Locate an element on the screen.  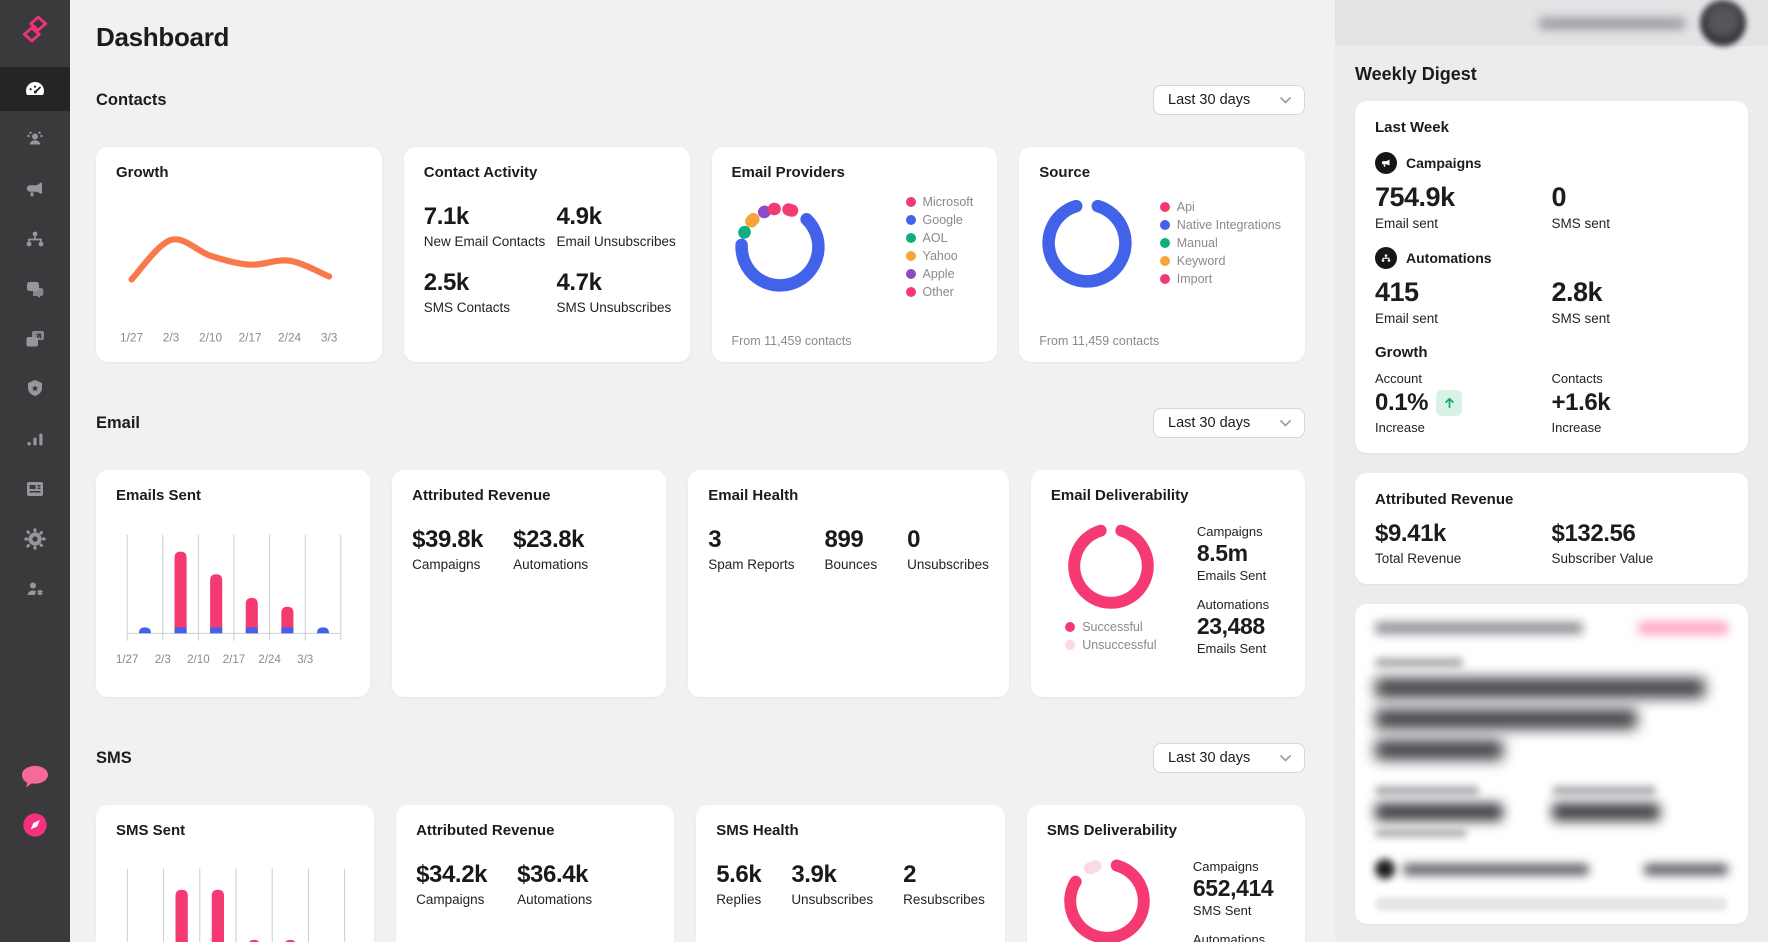
stat-campaign-sms-sent: 0 SMS sent is located at coordinates (1640, 206).